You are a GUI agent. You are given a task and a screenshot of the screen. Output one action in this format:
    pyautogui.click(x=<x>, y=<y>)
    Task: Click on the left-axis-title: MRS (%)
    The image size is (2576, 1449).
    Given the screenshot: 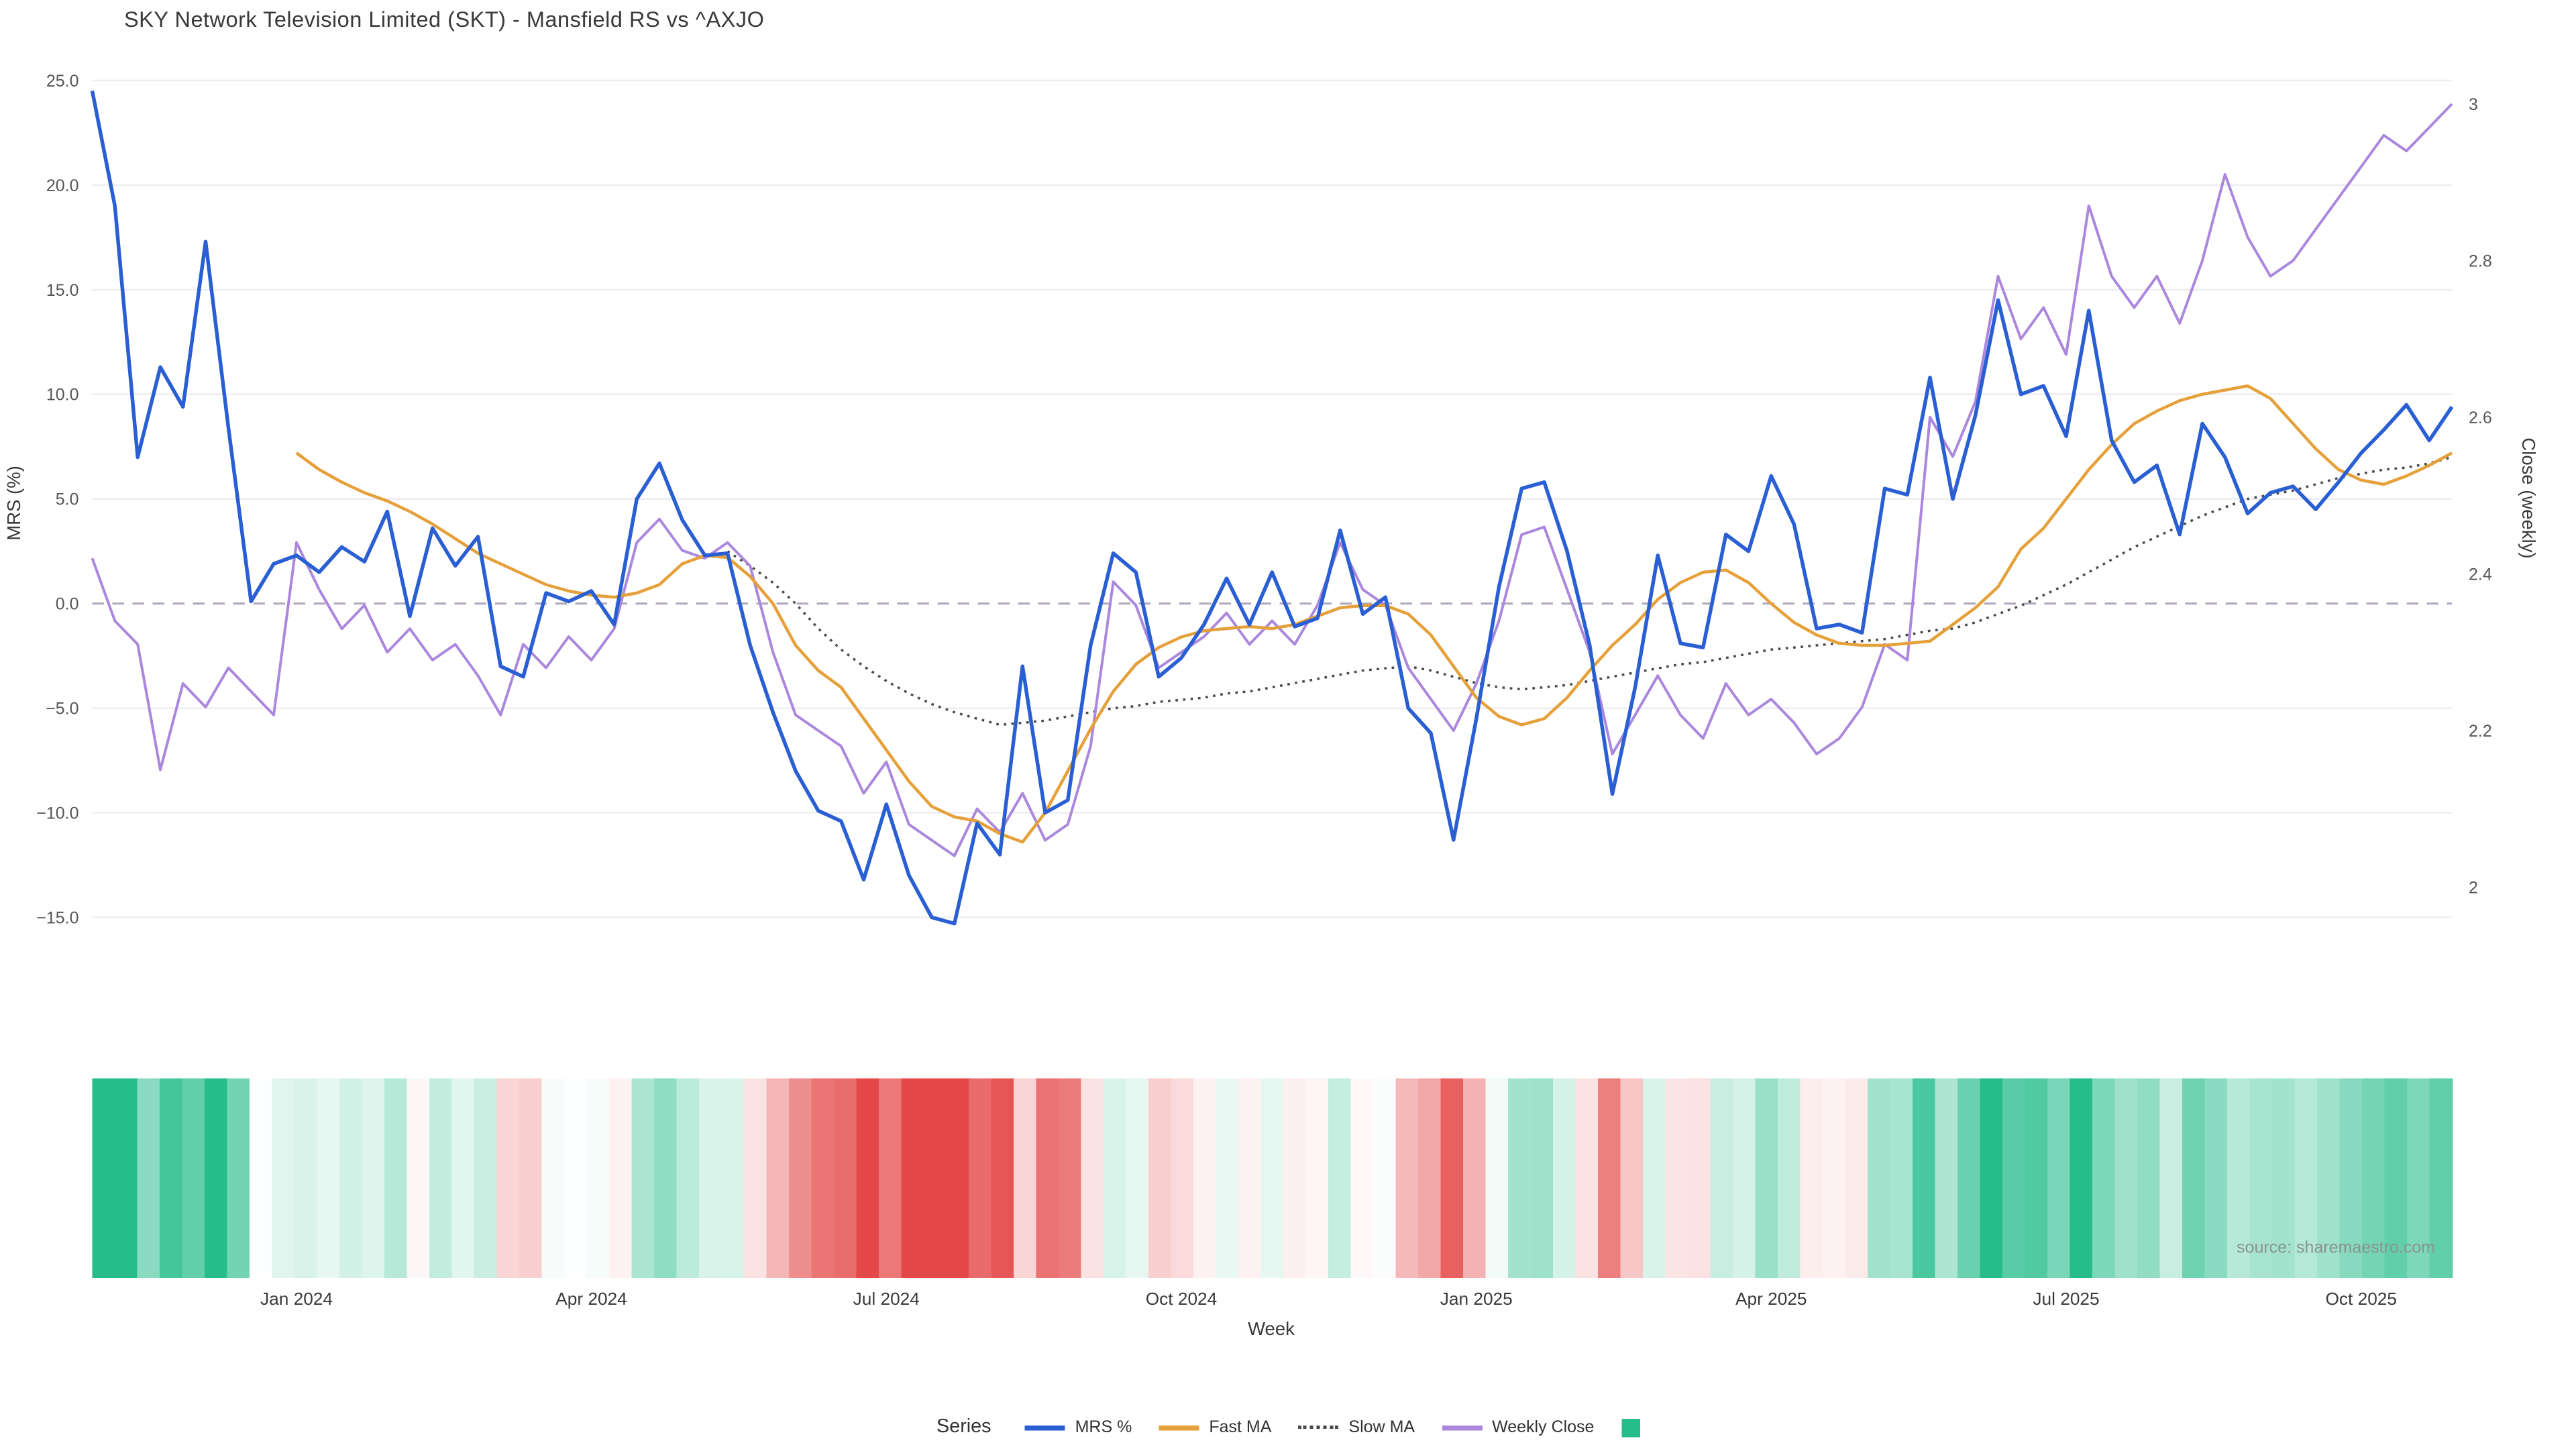 What is the action you would take?
    pyautogui.click(x=13, y=503)
    